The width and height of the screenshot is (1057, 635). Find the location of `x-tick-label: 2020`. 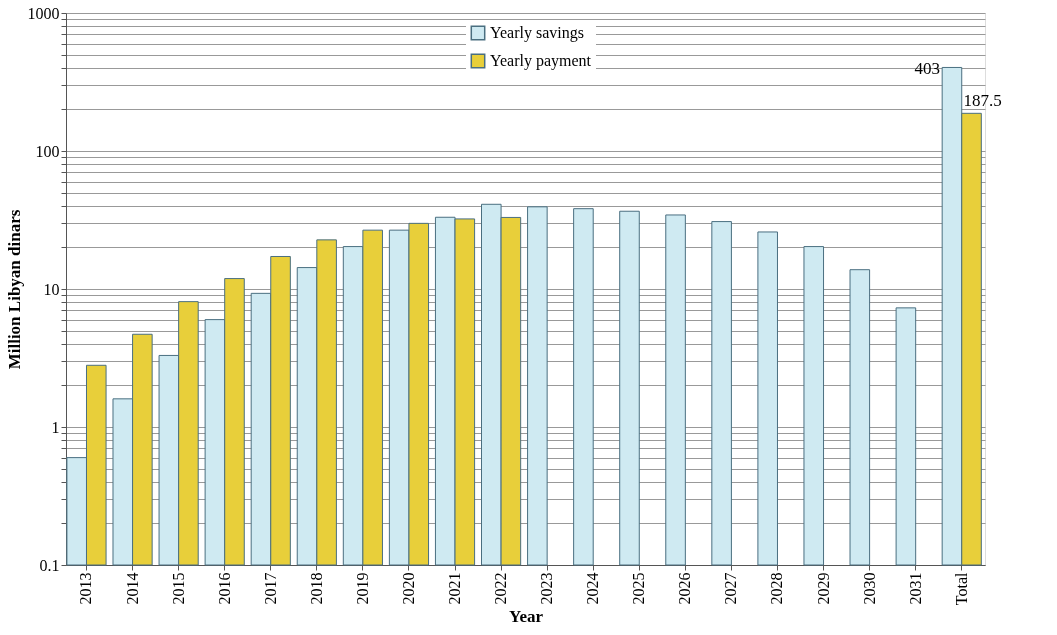

x-tick-label: 2020 is located at coordinates (408, 588).